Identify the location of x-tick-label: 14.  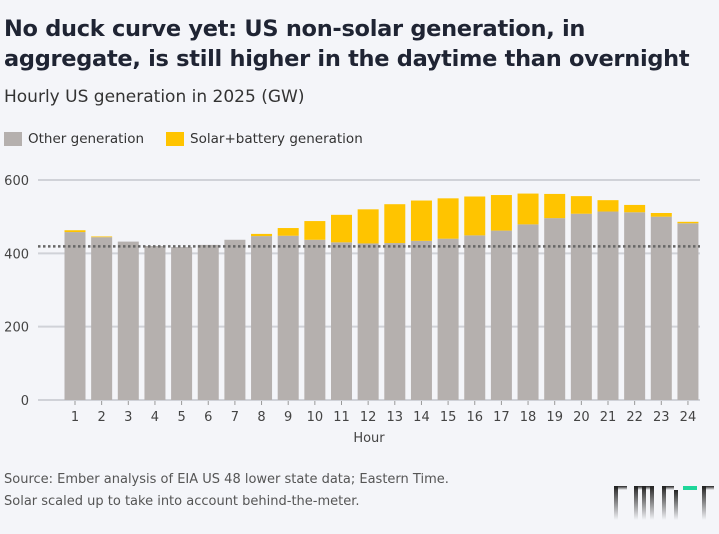
(421, 417).